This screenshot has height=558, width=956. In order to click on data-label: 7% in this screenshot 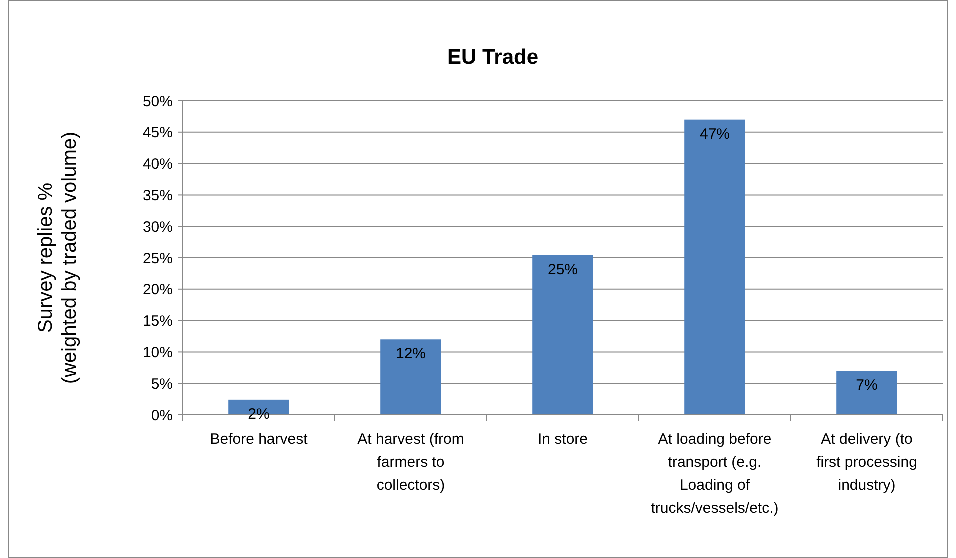, I will do `click(867, 385)`.